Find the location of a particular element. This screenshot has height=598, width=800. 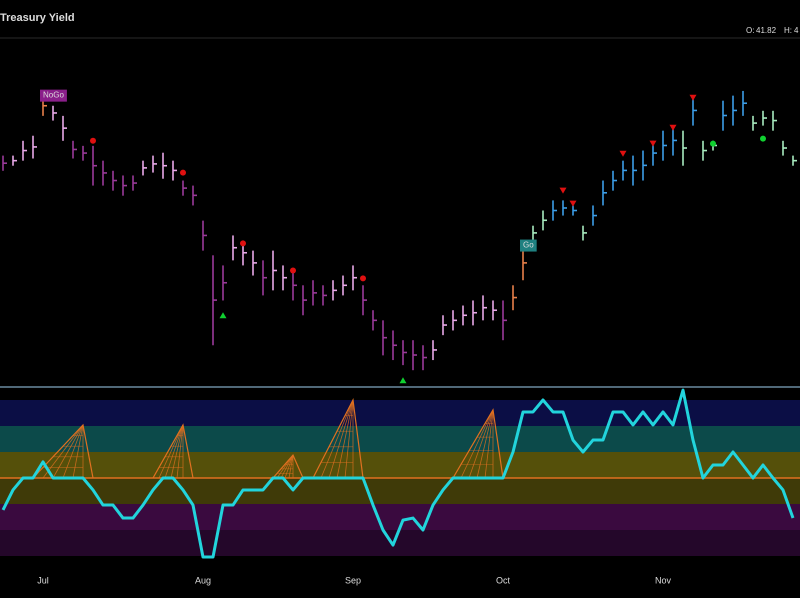

ohlc-value: 4 is located at coordinates (796, 30).